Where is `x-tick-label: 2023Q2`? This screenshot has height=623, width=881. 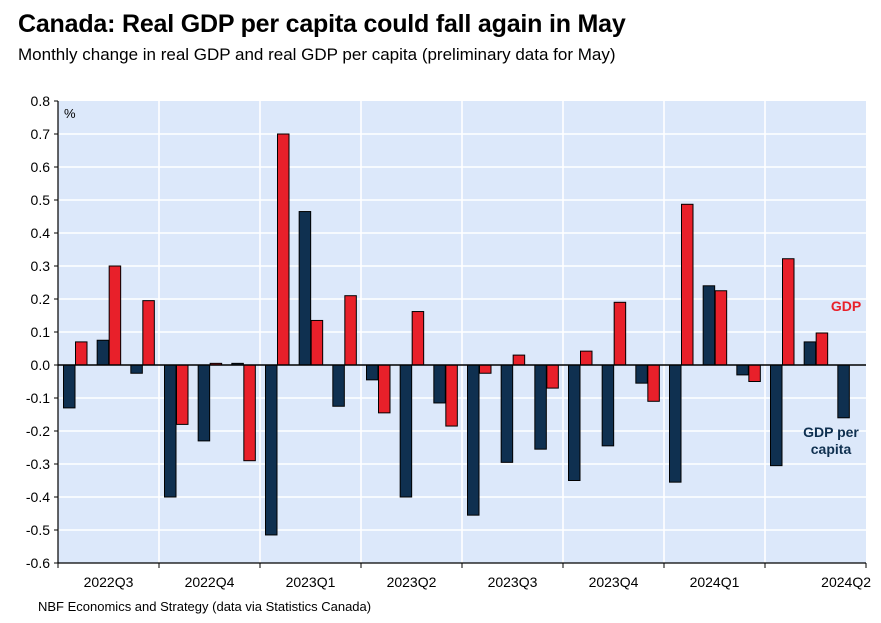
x-tick-label: 2023Q2 is located at coordinates (412, 582).